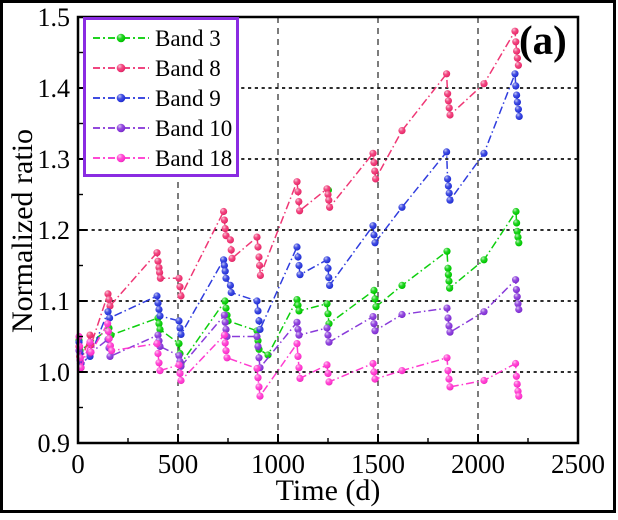 This screenshot has width=618, height=520. What do you see at coordinates (578, 464) in the screenshot?
I see `x-tick-label-2500: 2500` at bounding box center [578, 464].